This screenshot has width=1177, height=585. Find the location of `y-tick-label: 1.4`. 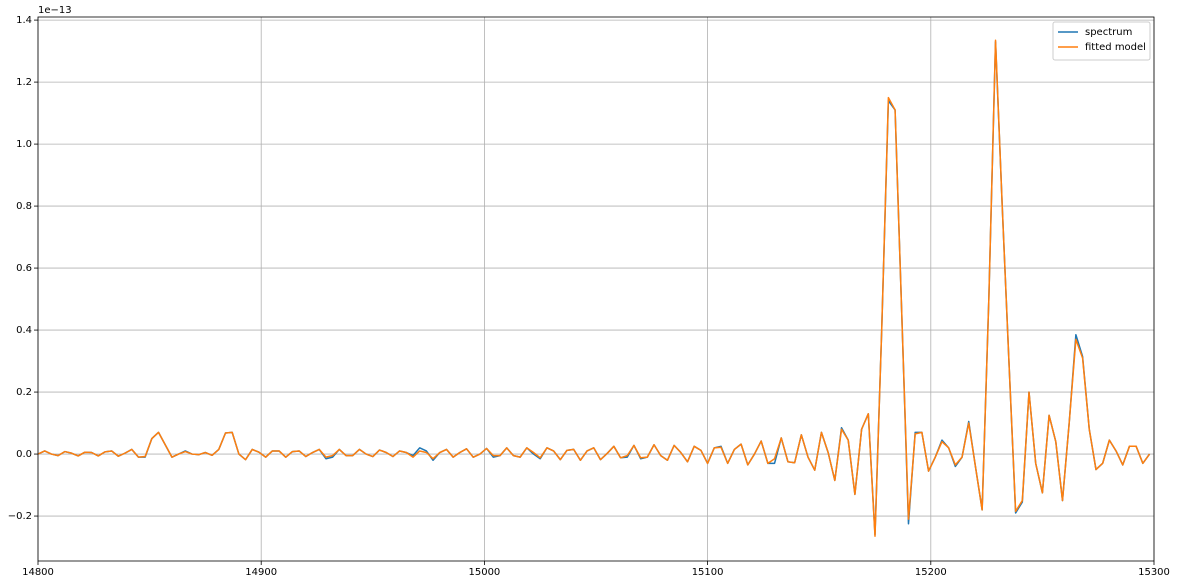

y-tick-label: 1.4 is located at coordinates (24, 20).